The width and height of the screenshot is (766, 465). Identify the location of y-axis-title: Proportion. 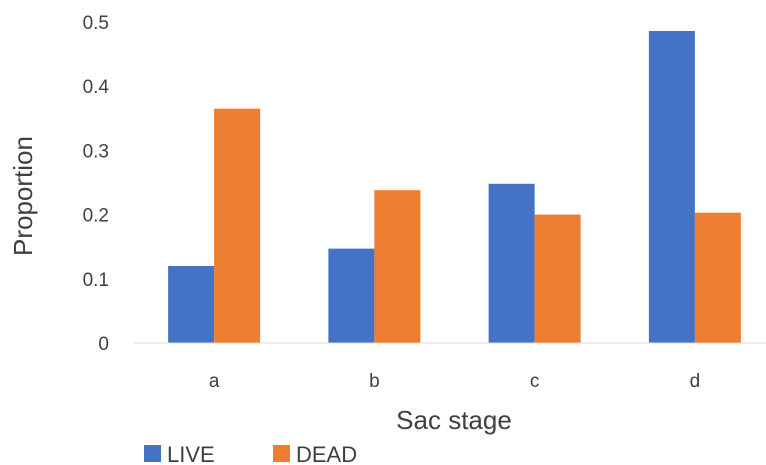
(23, 196).